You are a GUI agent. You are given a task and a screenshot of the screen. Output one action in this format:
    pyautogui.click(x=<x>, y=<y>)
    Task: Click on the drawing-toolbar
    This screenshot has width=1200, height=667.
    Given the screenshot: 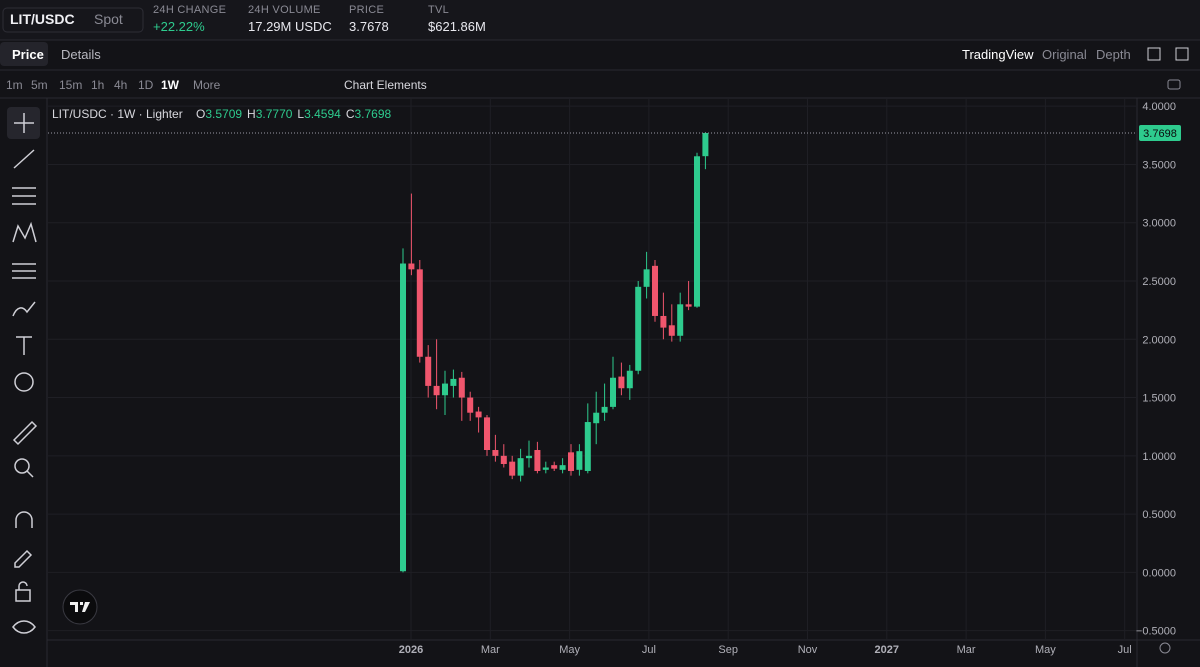 What is the action you would take?
    pyautogui.click(x=23, y=370)
    